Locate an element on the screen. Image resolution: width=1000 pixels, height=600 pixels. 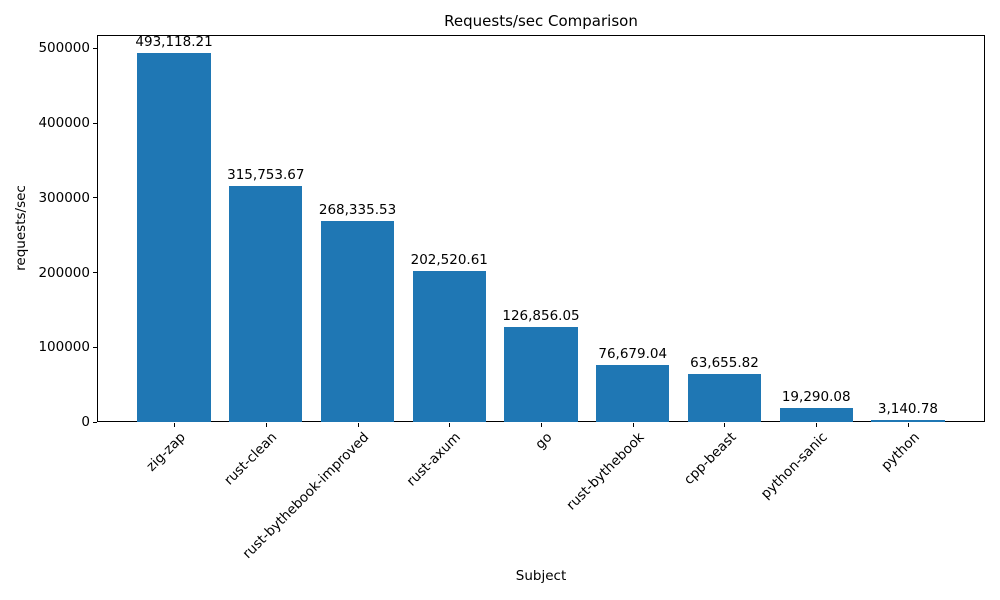
y-tick-label: 200000 is located at coordinates (64, 272).